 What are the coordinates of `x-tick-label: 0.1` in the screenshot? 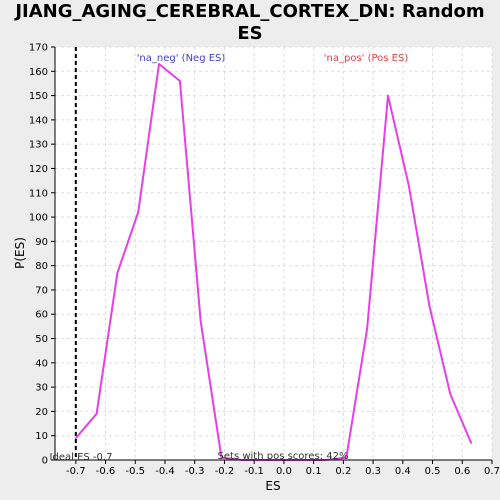 It's located at (314, 471).